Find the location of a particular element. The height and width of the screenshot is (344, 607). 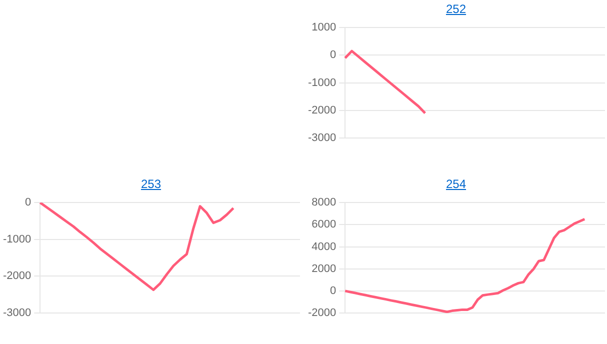

chart-title: 252 is located at coordinates (456, 9).